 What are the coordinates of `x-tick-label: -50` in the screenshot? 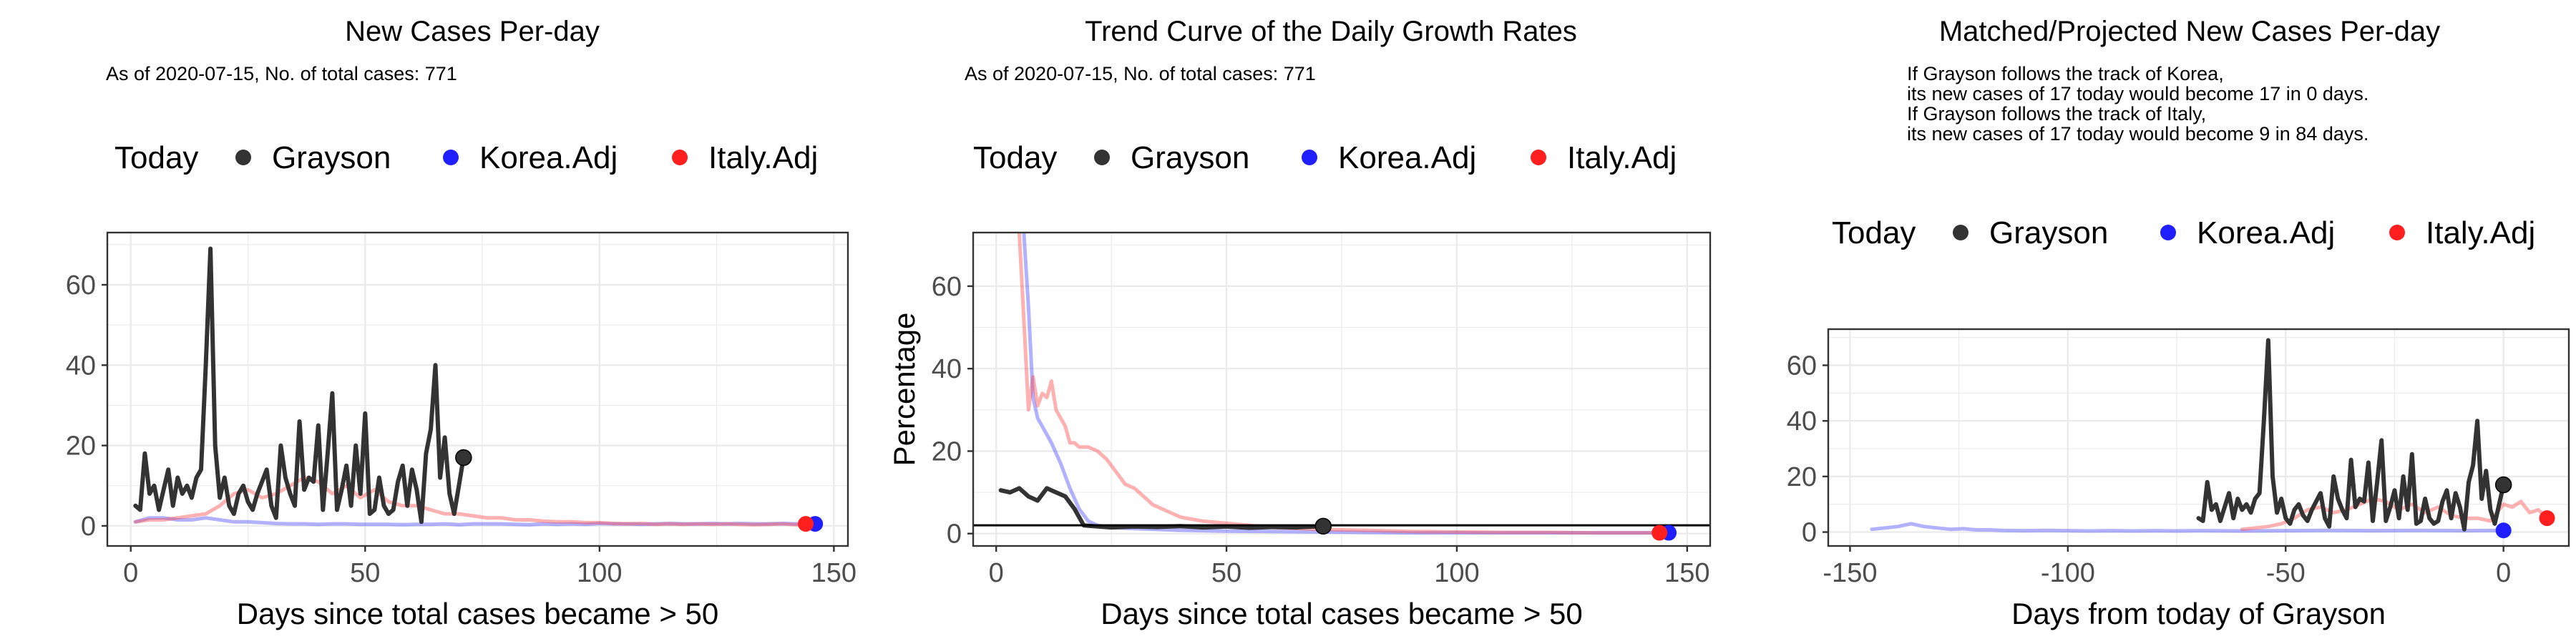 It's located at (2286, 573).